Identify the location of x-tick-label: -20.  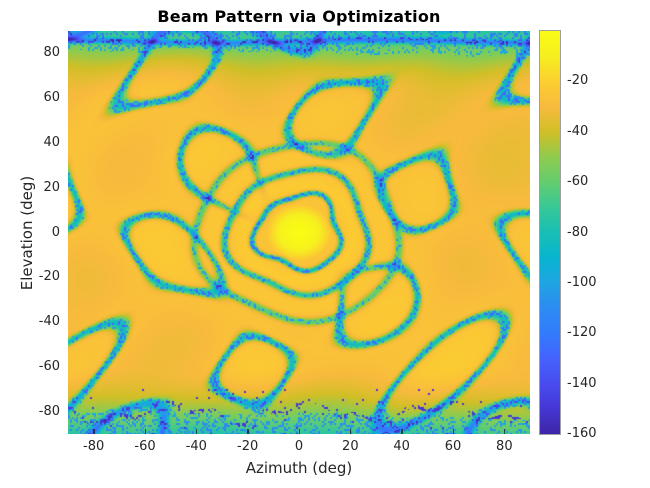
(248, 446).